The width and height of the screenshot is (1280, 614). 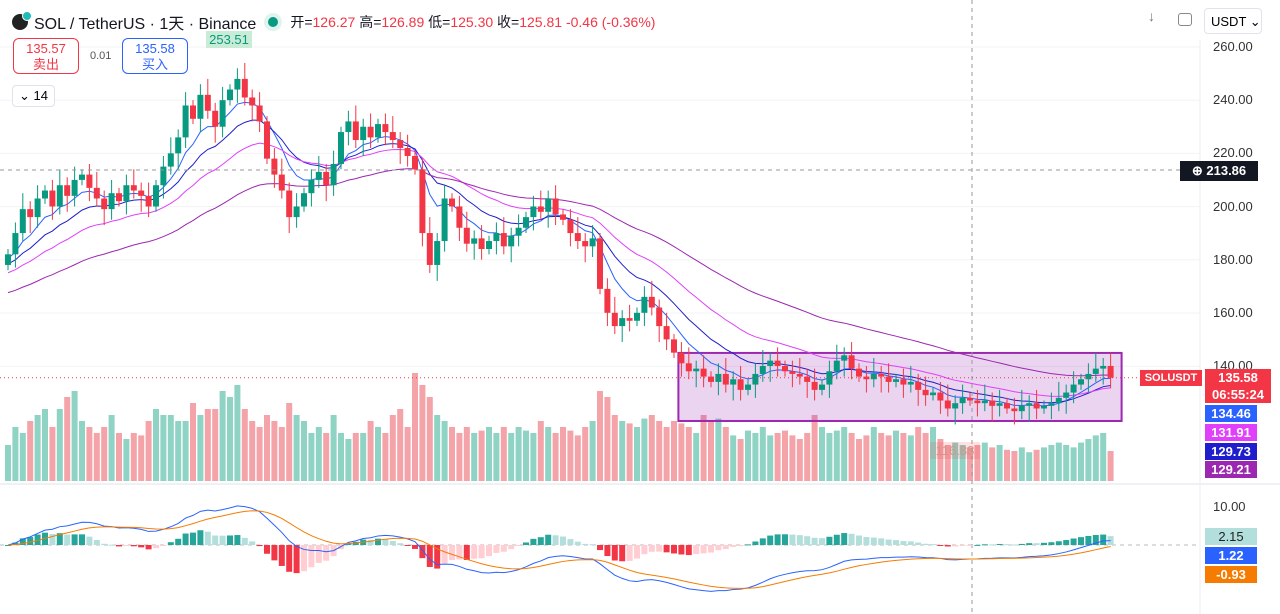 I want to click on indicators-toggle: ⌄ 14, so click(x=33, y=96).